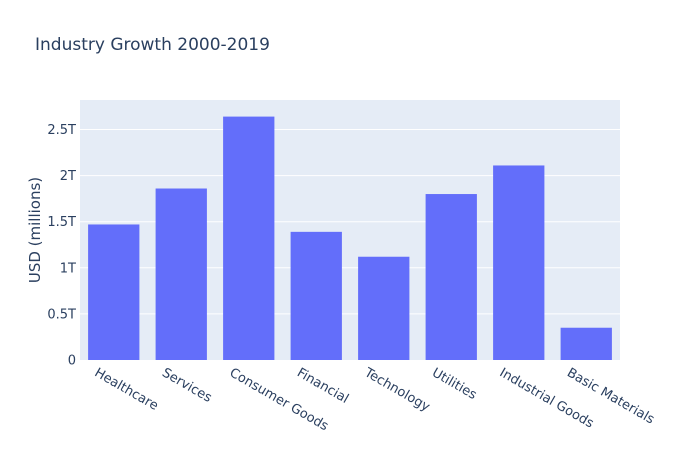 This screenshot has height=450, width=700. Describe the element at coordinates (35, 230) in the screenshot. I see `y-axis-title: USD (millions)` at that location.